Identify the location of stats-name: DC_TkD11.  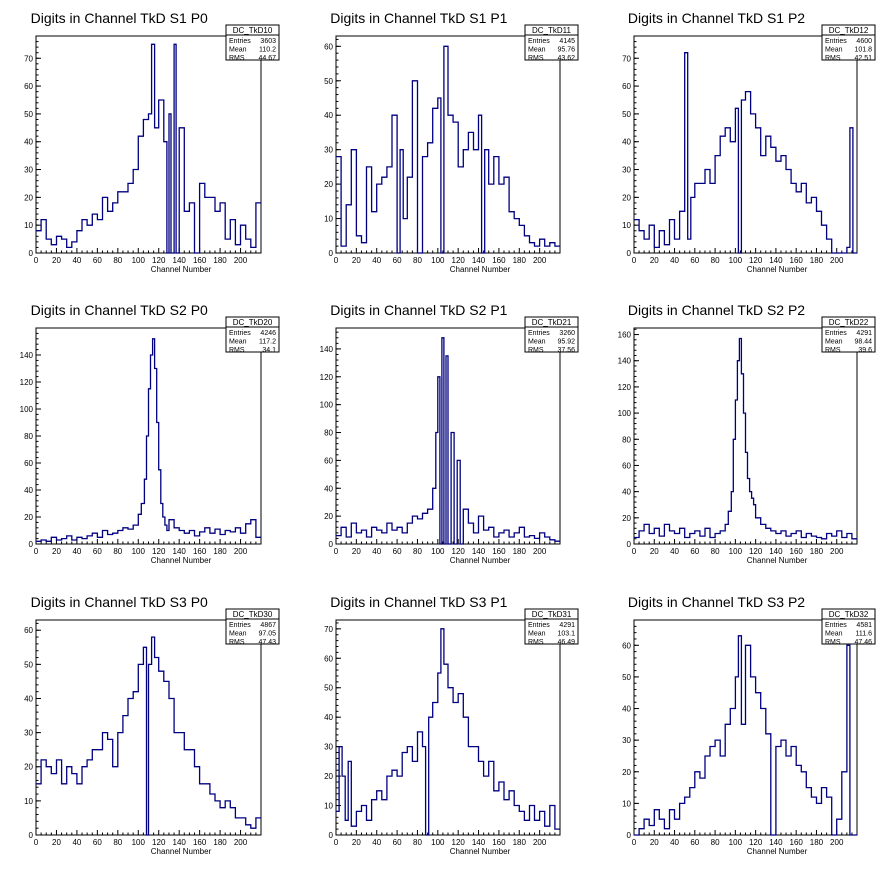
(552, 30).